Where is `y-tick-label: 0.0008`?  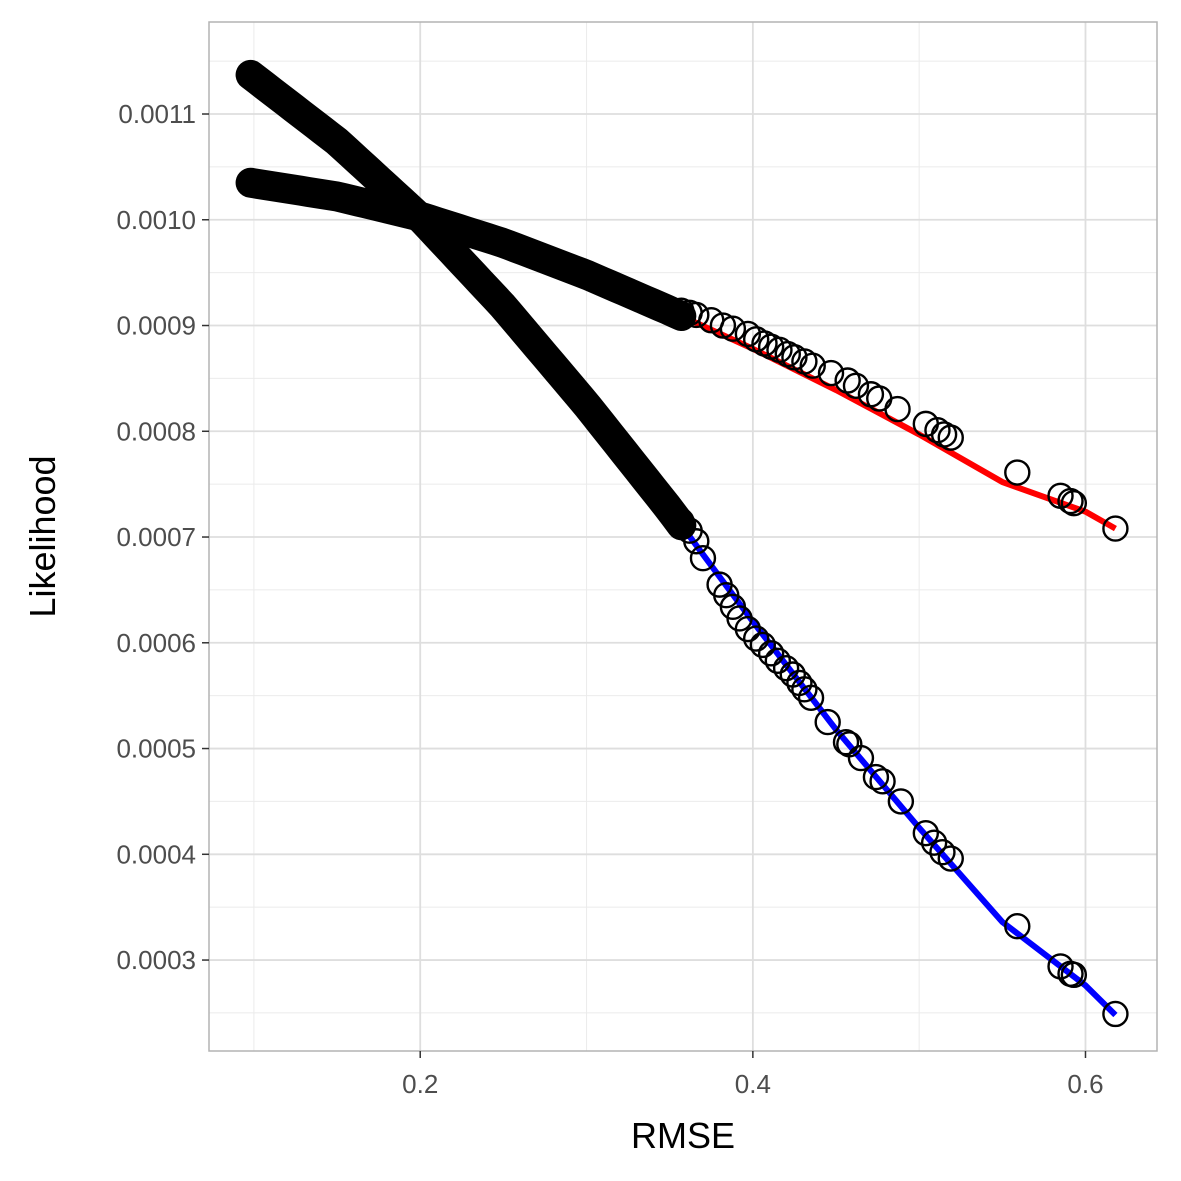 y-tick-label: 0.0008 is located at coordinates (156, 431).